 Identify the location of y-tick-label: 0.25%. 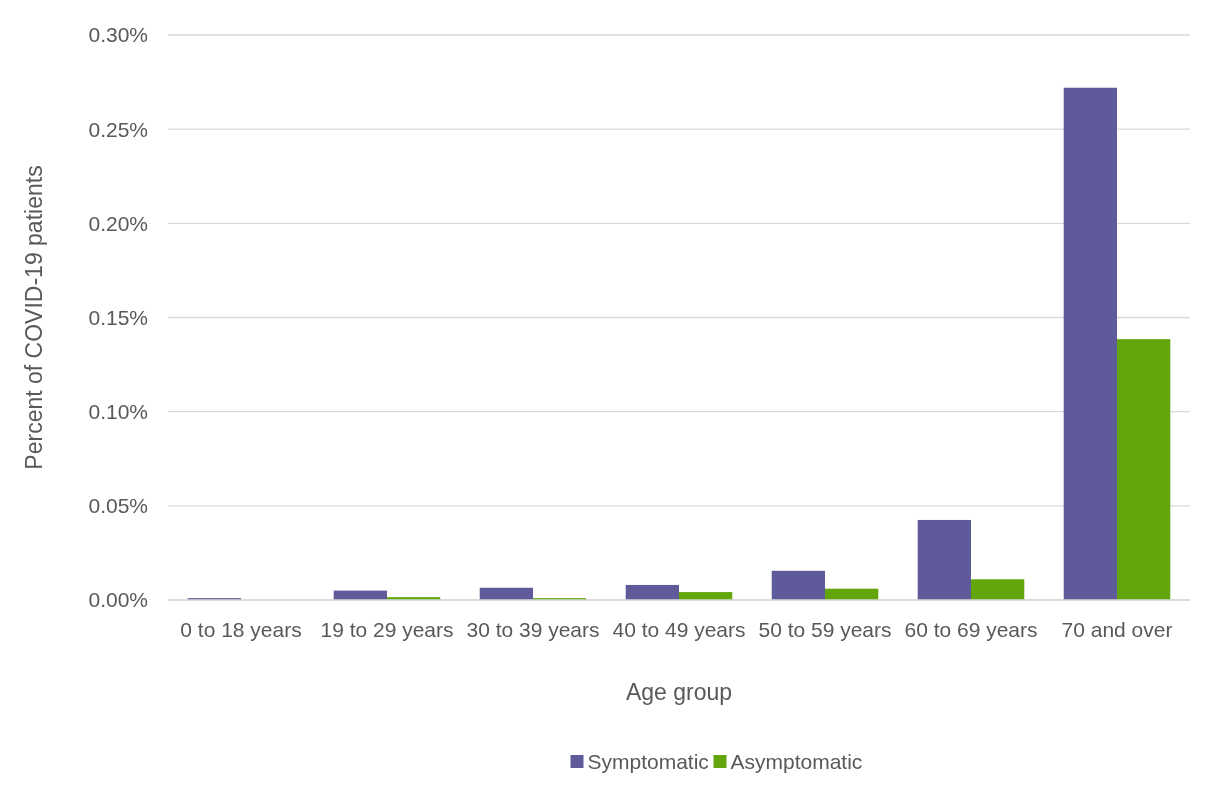
(118, 129).